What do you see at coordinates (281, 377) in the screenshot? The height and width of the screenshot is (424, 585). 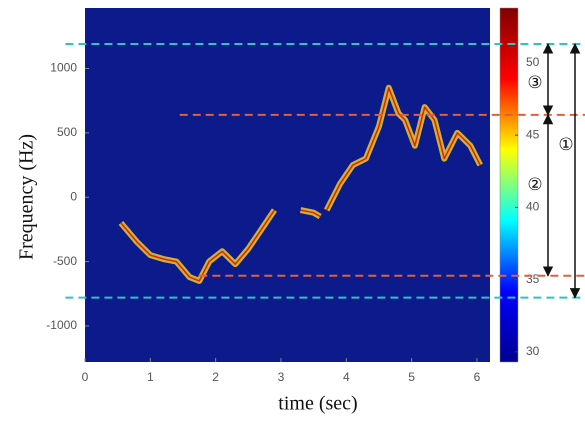 I see `x-tick-label: 3` at bounding box center [281, 377].